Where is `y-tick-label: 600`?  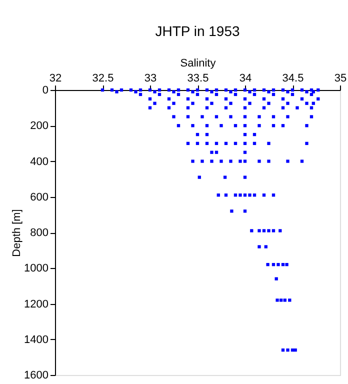
y-tick-label: 600 is located at coordinates (39, 197).